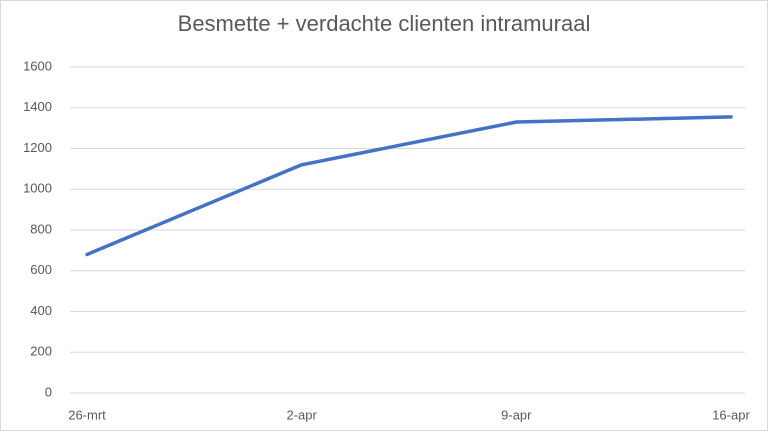  Describe the element at coordinates (301, 414) in the screenshot. I see `x-tick-label: 2-apr` at that location.